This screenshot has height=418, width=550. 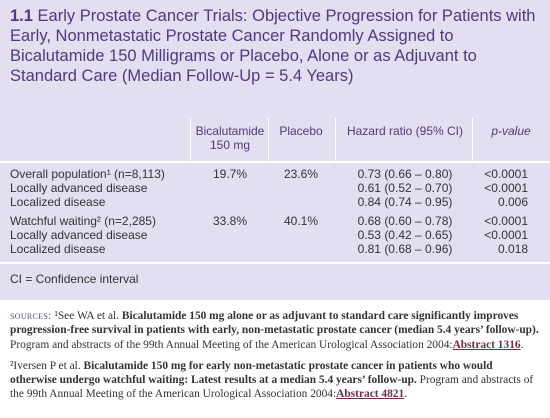 I want to click on source-lead: ¹See WA et al., so click(x=88, y=316).